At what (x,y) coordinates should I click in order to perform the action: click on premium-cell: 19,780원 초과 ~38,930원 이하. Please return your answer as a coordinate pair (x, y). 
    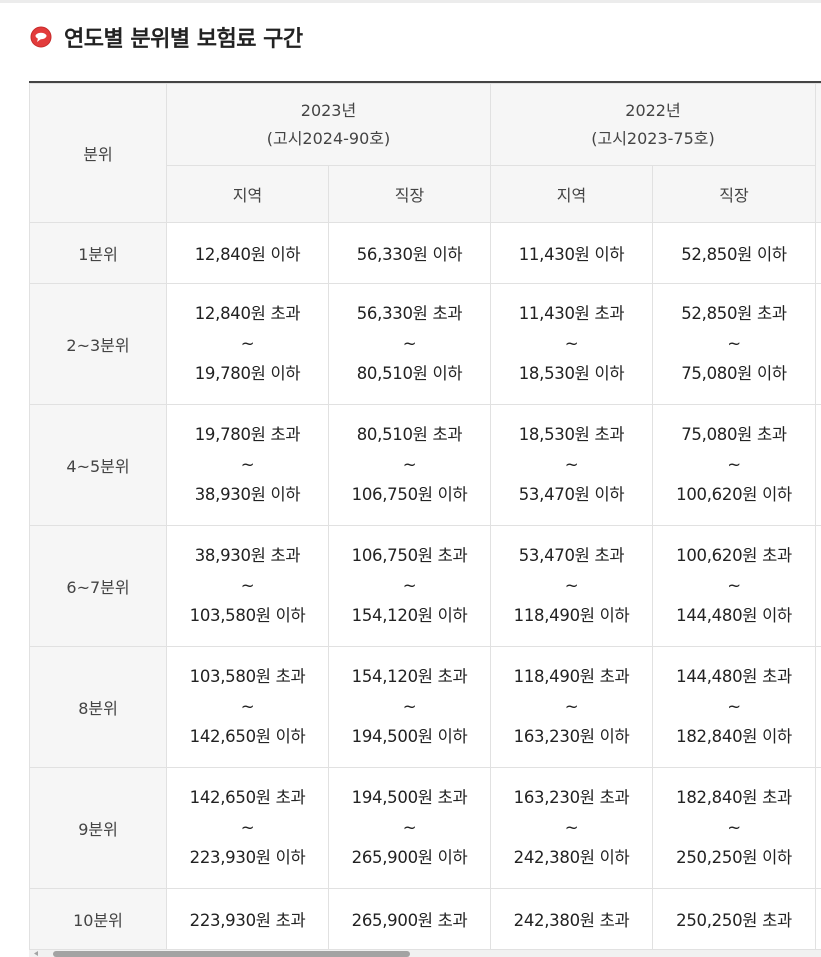
    Looking at the image, I should click on (247, 465).